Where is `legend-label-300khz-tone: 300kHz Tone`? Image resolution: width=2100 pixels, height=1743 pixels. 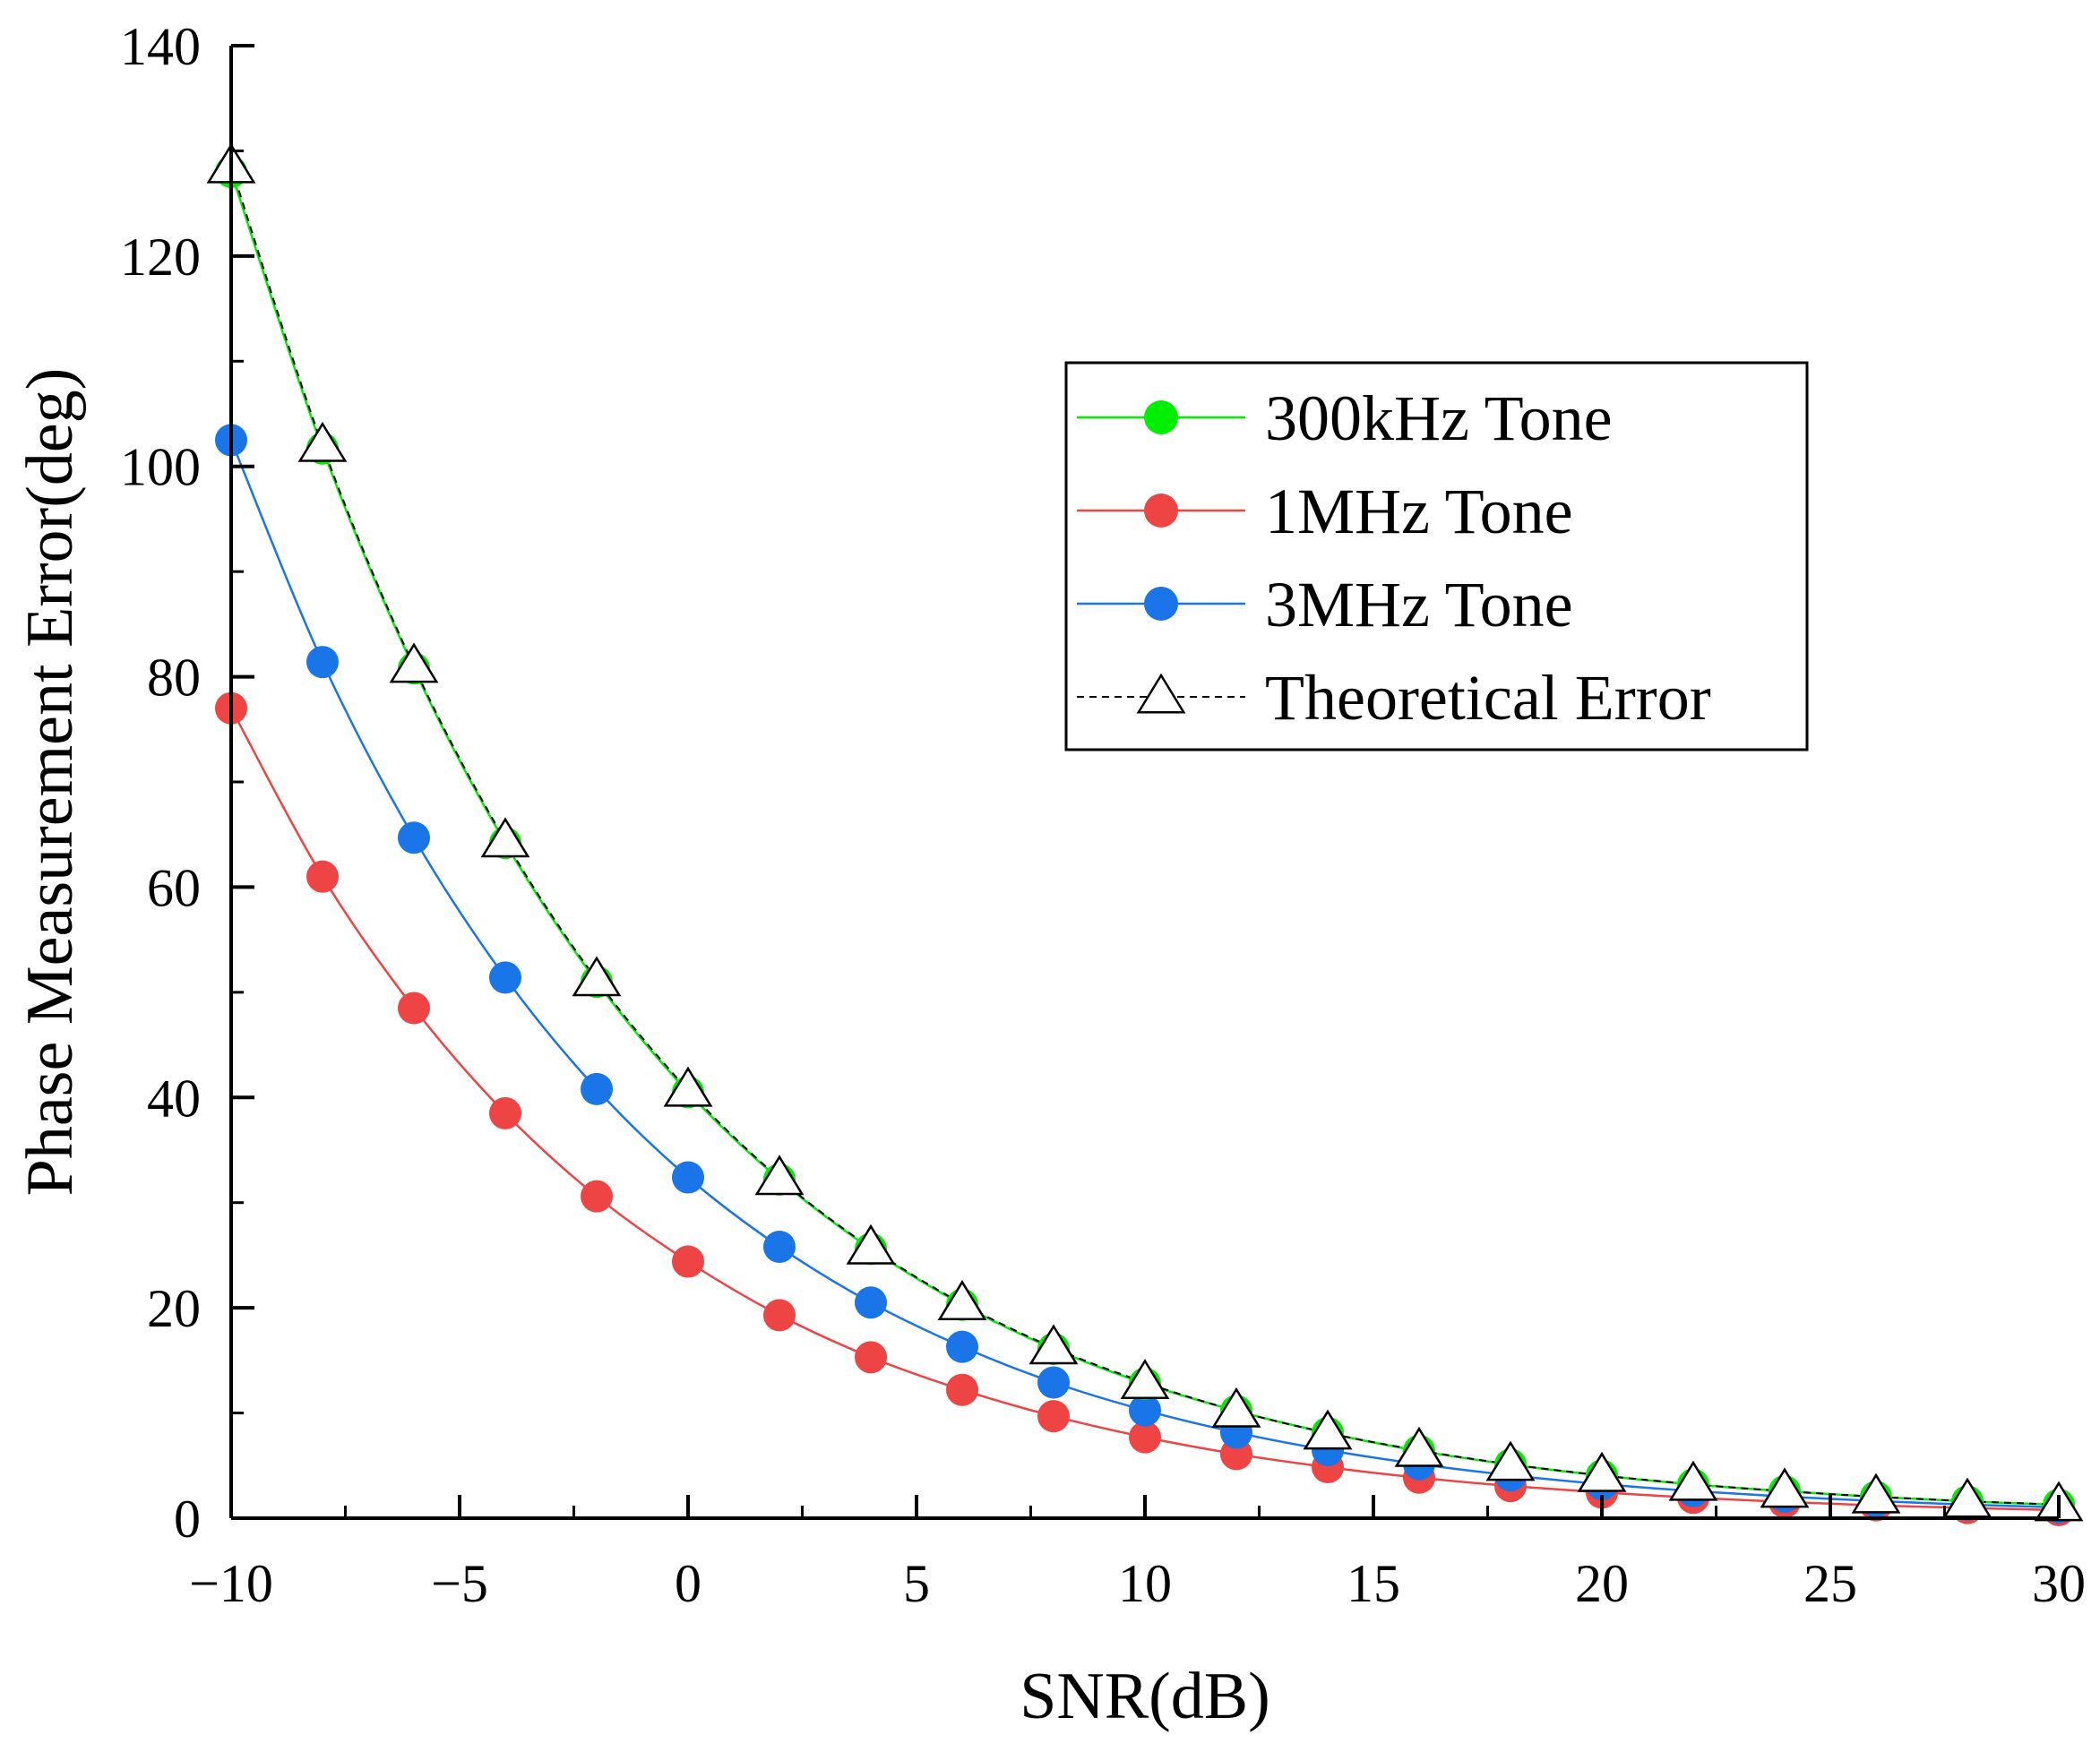
legend-label-300khz-tone: 300kHz Tone is located at coordinates (1439, 418).